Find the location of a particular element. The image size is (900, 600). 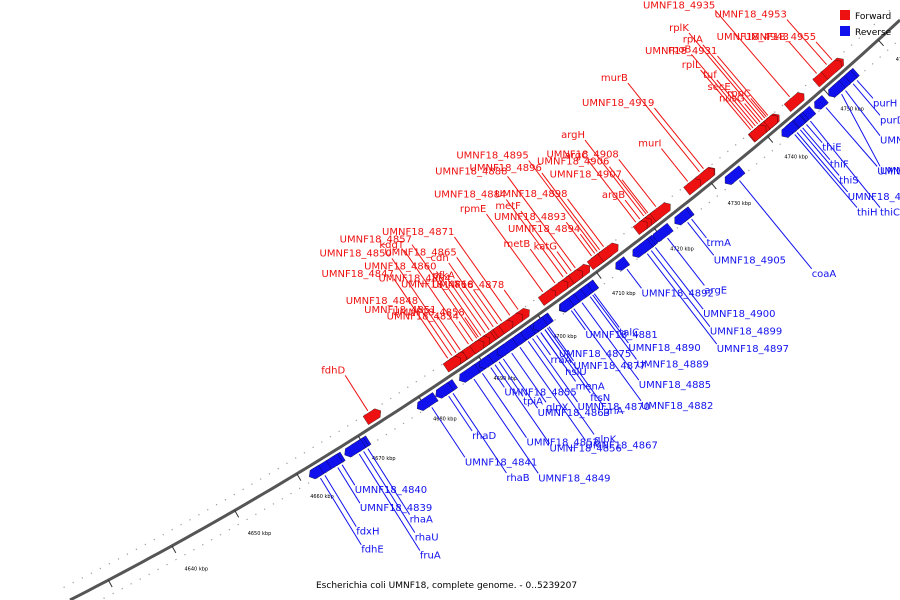

reverse-gene-label: UMNF18_4839 is located at coordinates (396, 508).